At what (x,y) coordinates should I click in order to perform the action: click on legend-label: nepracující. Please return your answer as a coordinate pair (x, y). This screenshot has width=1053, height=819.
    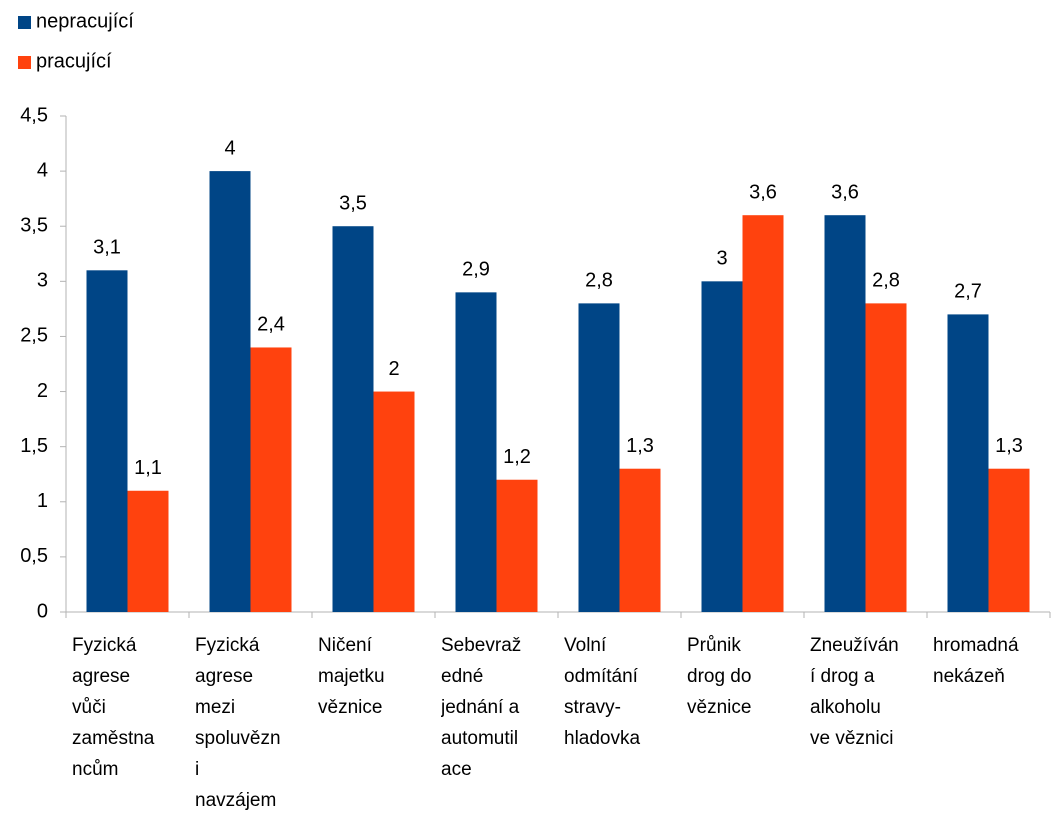
    Looking at the image, I should click on (85, 21).